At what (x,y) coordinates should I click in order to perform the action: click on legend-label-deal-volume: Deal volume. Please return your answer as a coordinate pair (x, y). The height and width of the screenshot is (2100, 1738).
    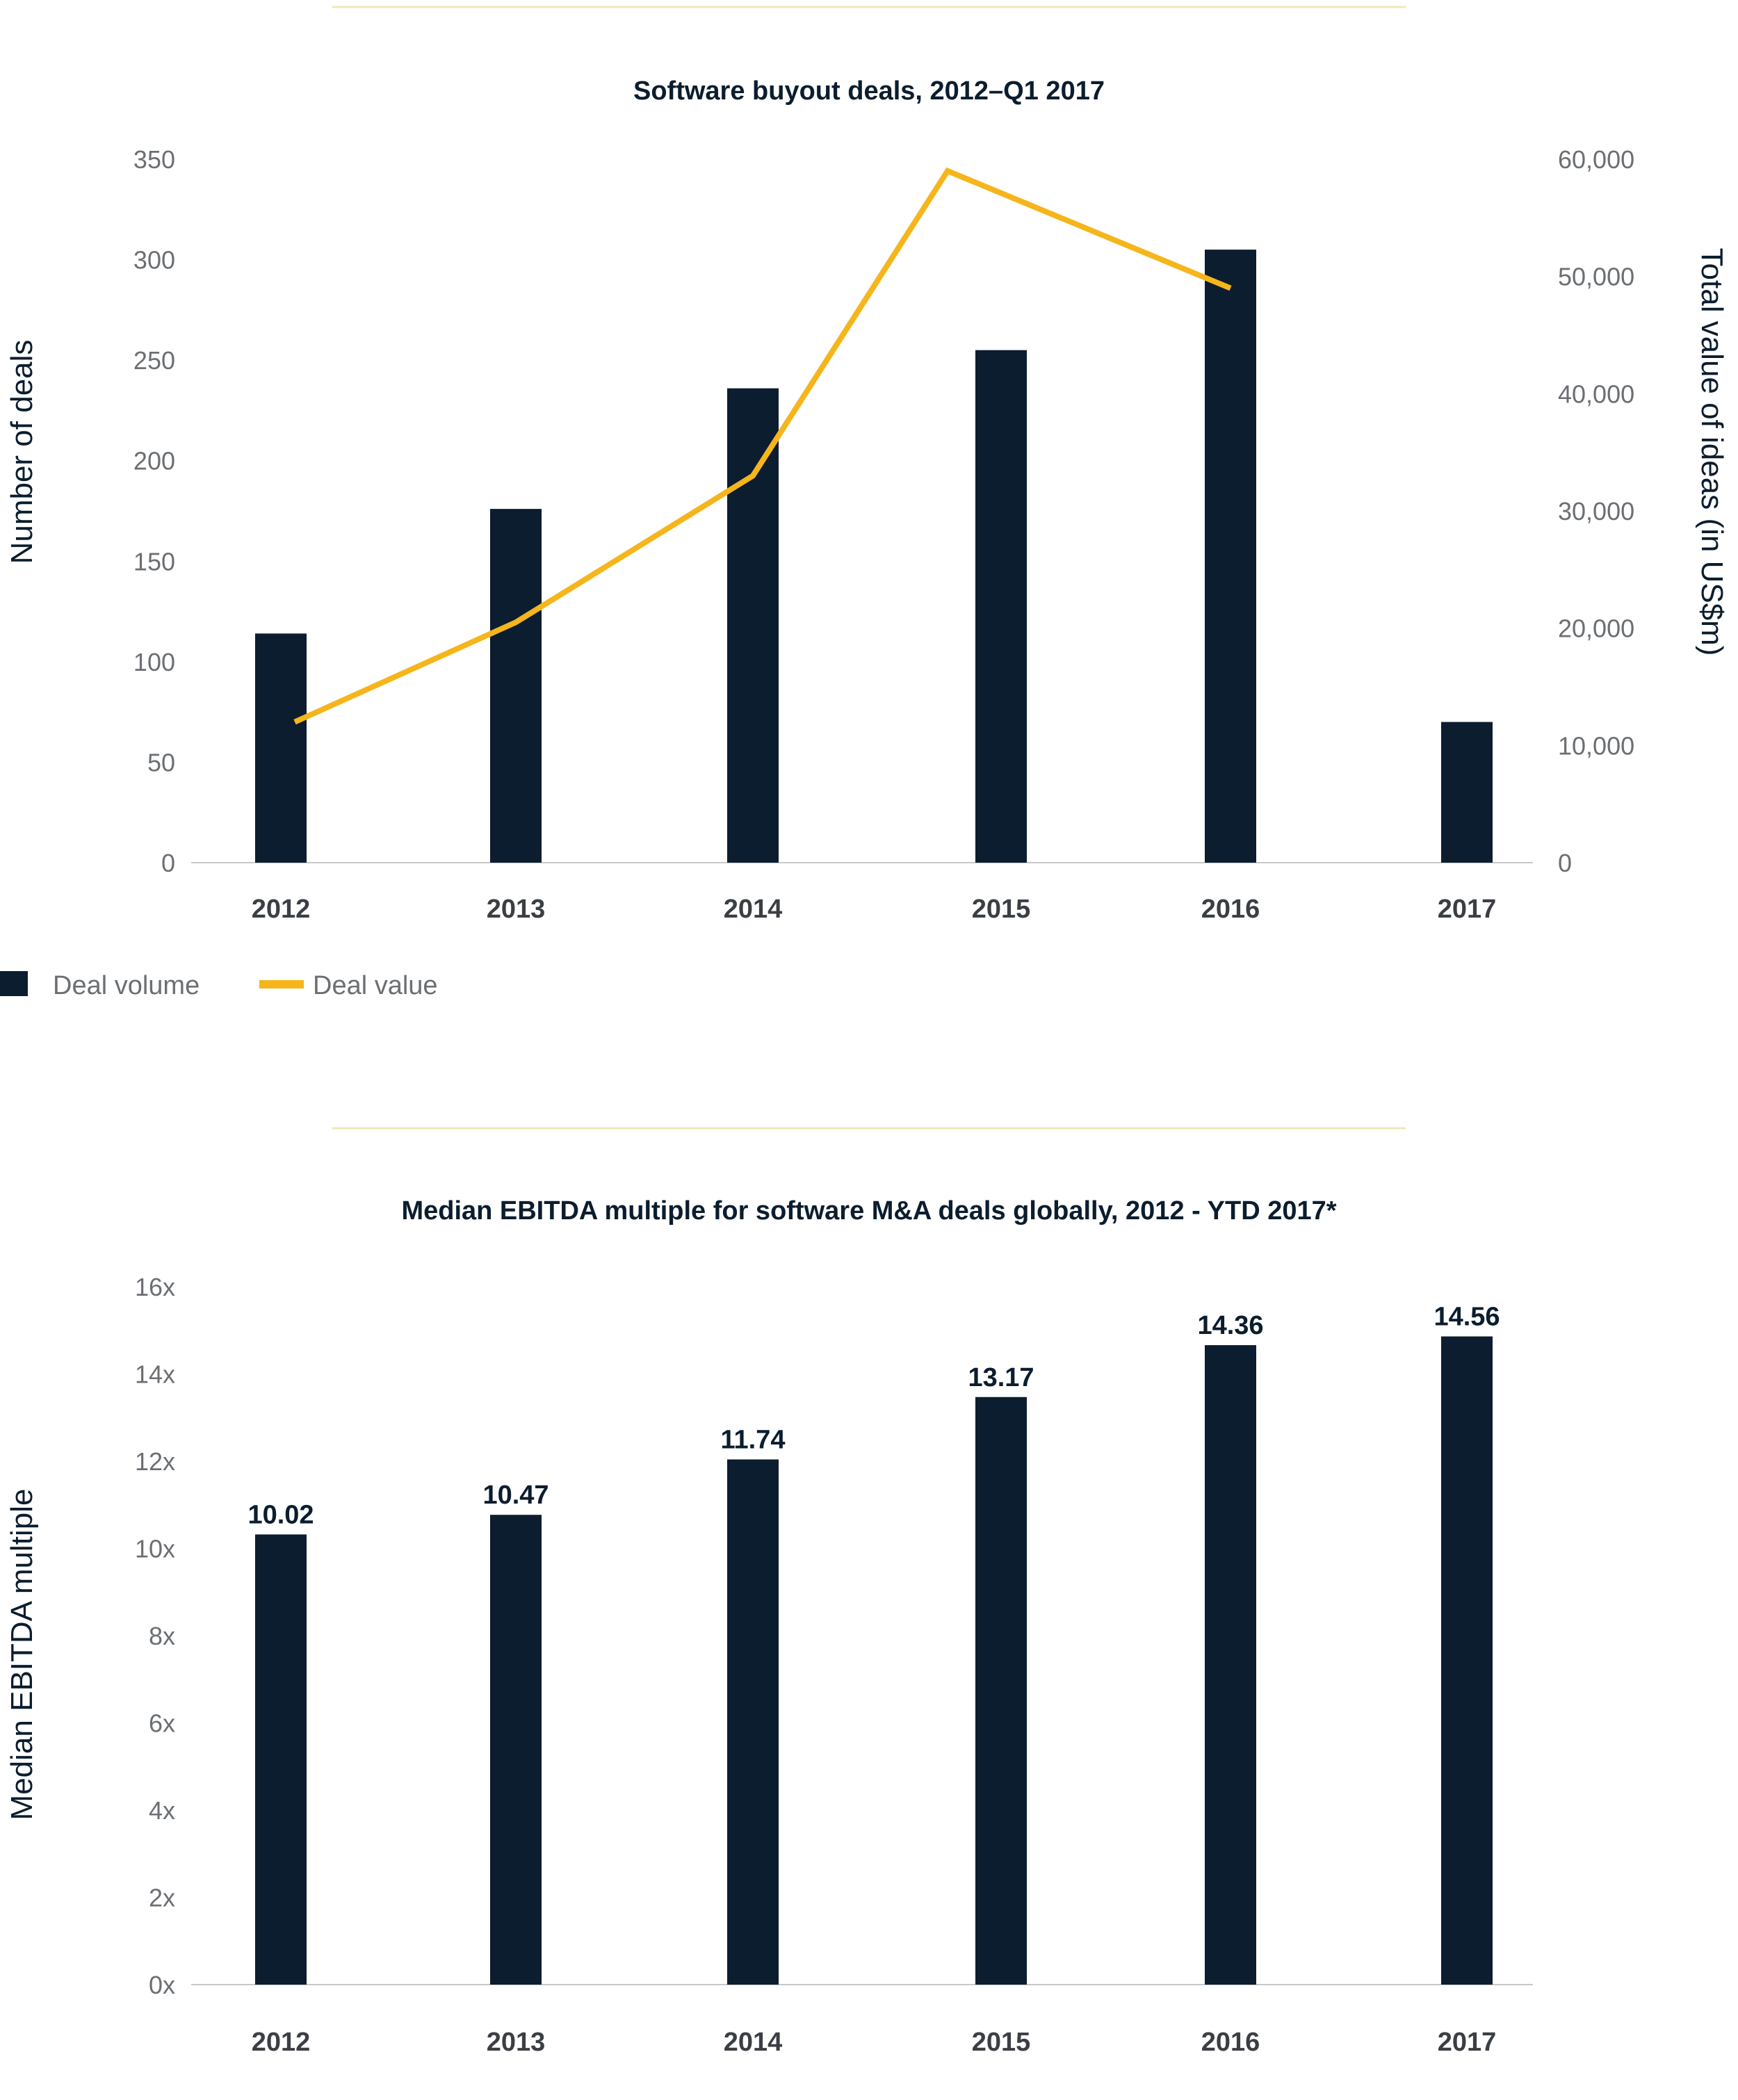
    Looking at the image, I should click on (126, 986).